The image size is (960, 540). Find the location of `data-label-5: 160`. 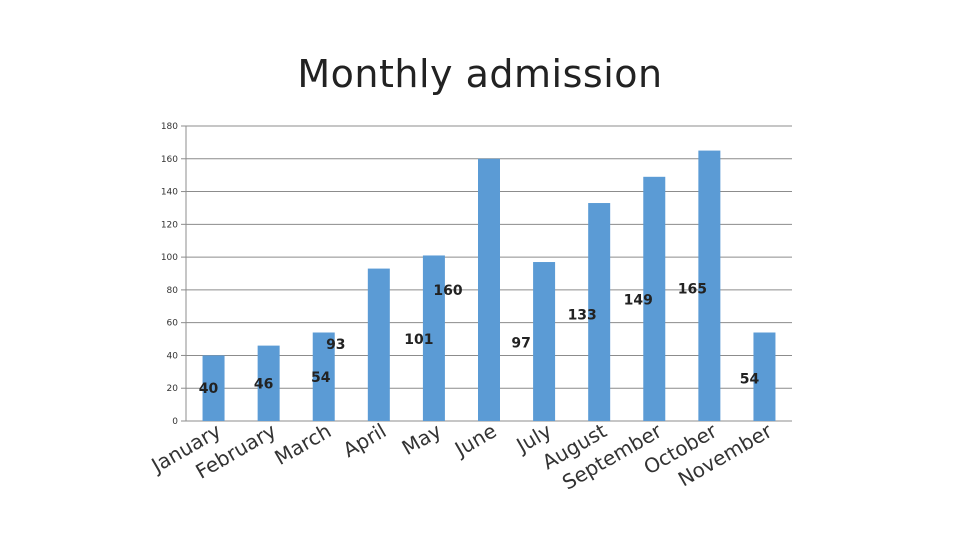

data-label-5: 160 is located at coordinates (447, 291).